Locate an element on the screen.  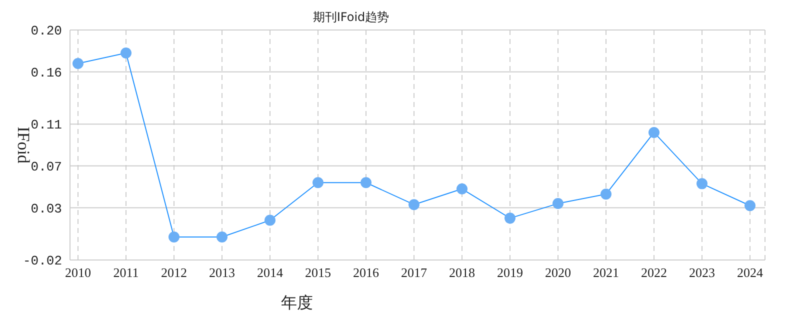
x-tick-label: 2014 is located at coordinates (270, 272).